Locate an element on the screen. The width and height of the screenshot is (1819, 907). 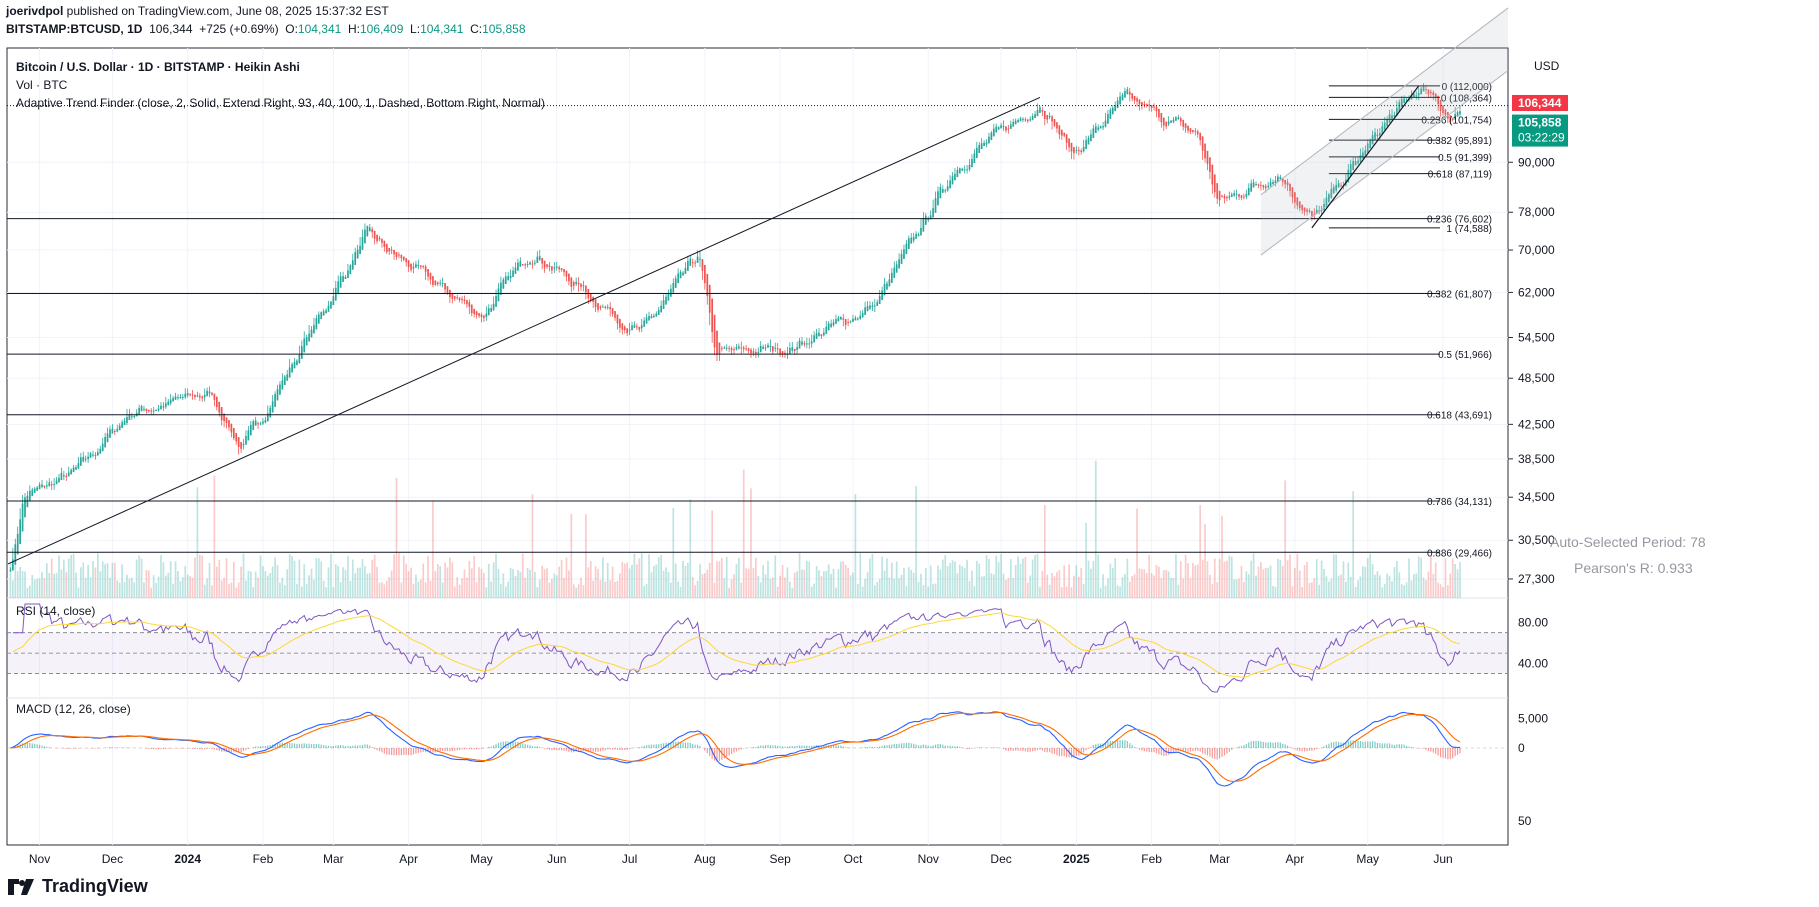
fib-level-label: 0.618 (43,691) is located at coordinates (1459, 416).